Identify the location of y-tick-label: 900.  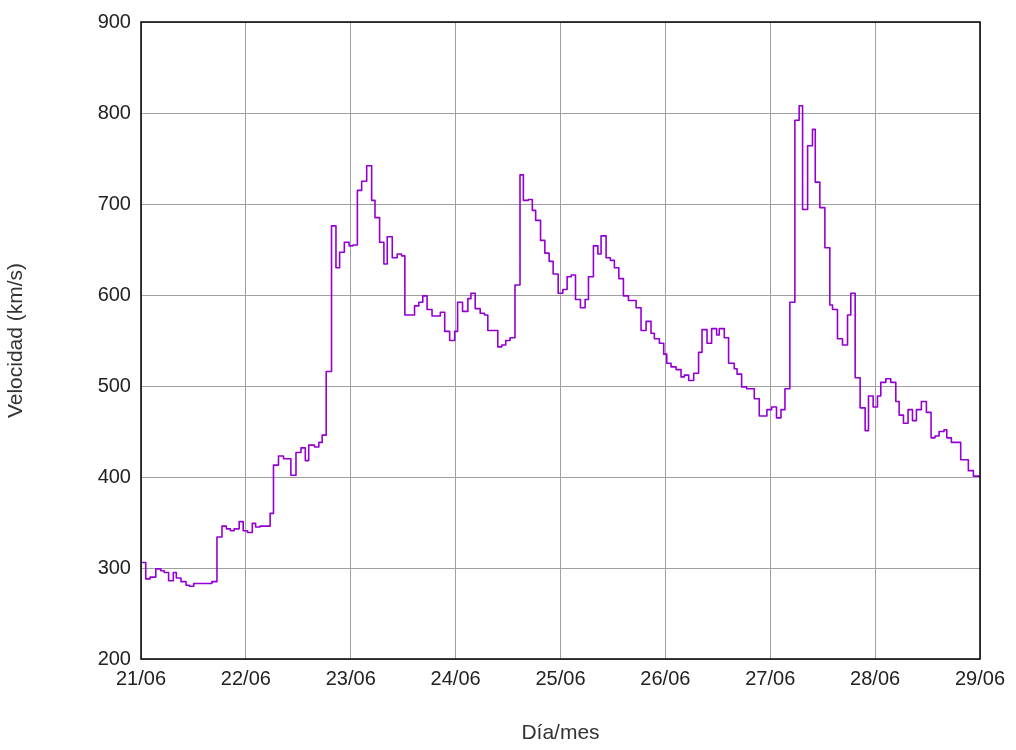
(114, 20).